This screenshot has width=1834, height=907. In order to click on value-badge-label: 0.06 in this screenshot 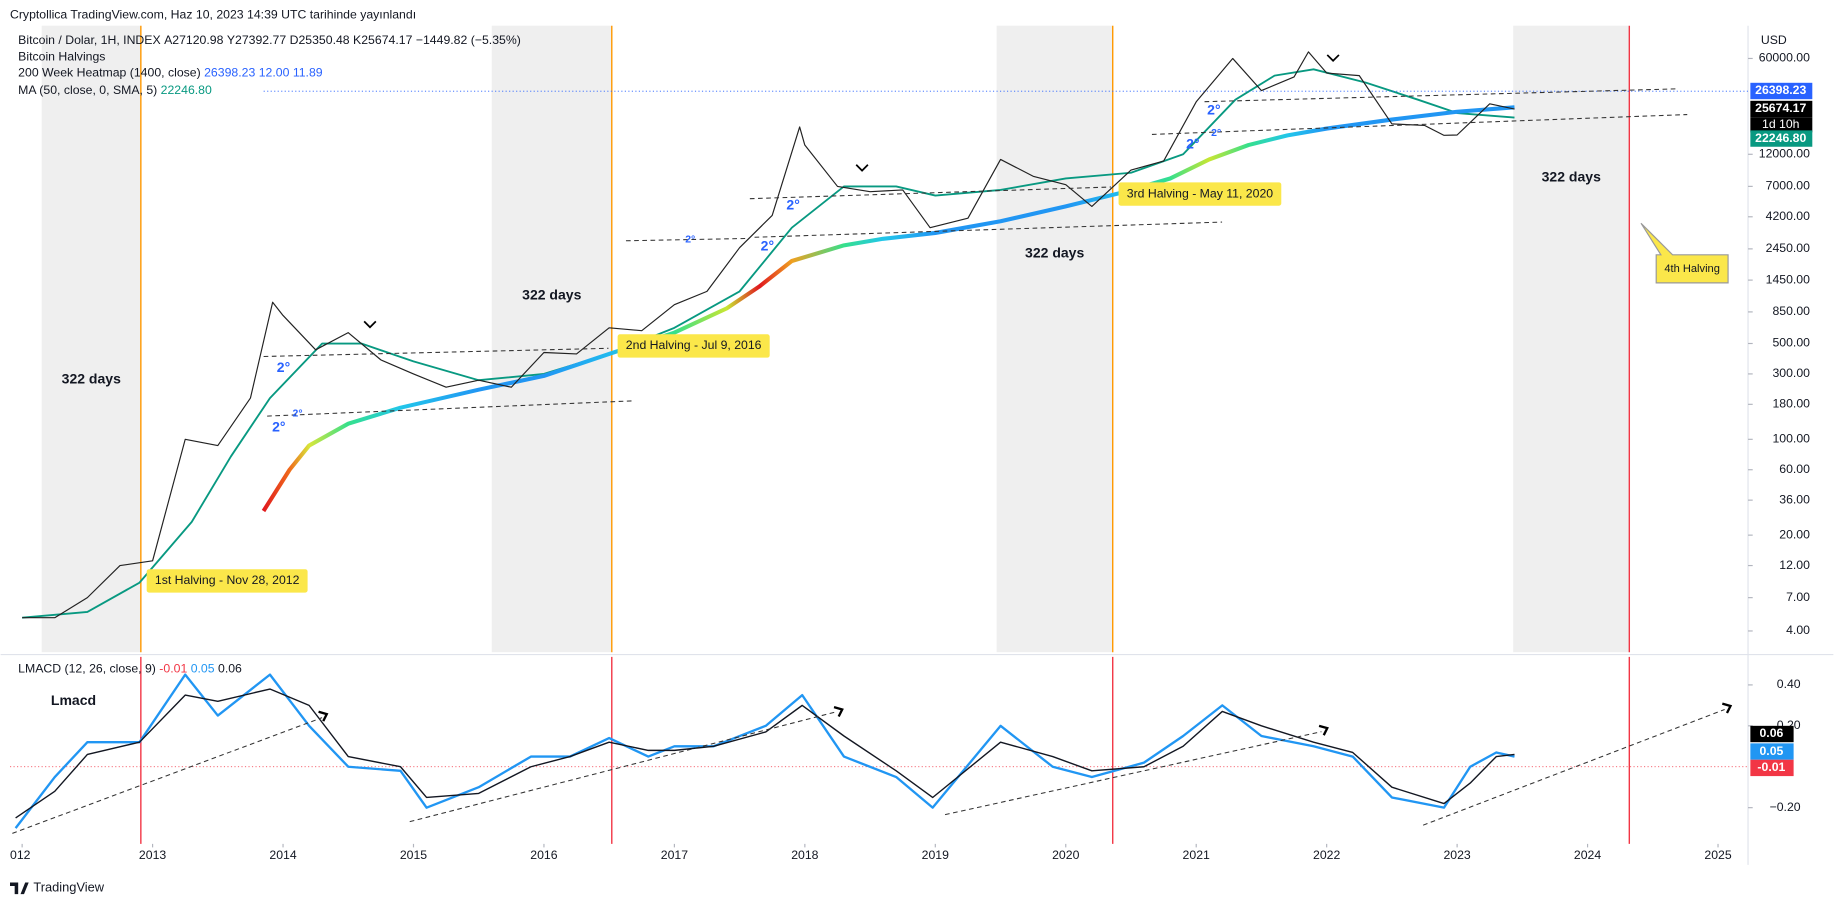, I will do `click(1771, 733)`.